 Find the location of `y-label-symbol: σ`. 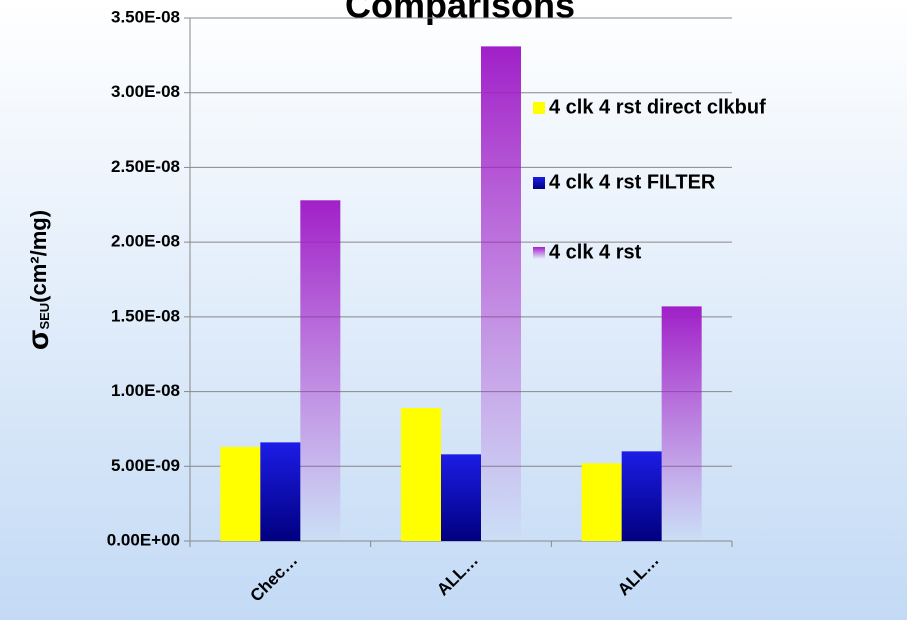

y-label-symbol: σ is located at coordinates (38, 340).